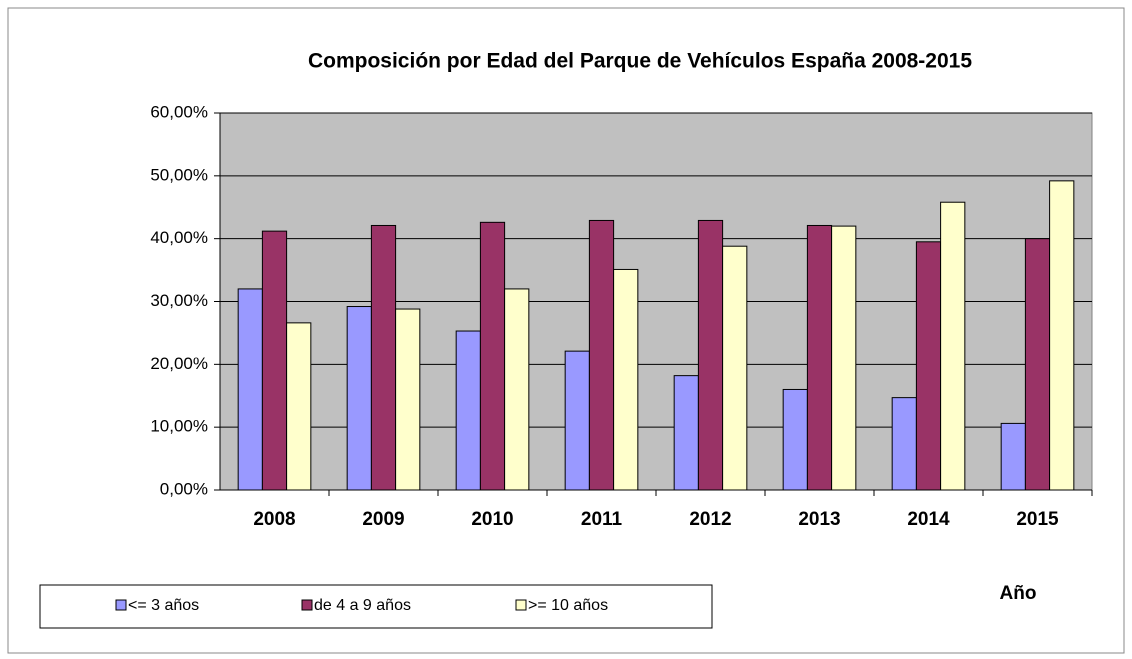 This screenshot has height=659, width=1132. I want to click on y-tick-label: 40,00%, so click(179, 237).